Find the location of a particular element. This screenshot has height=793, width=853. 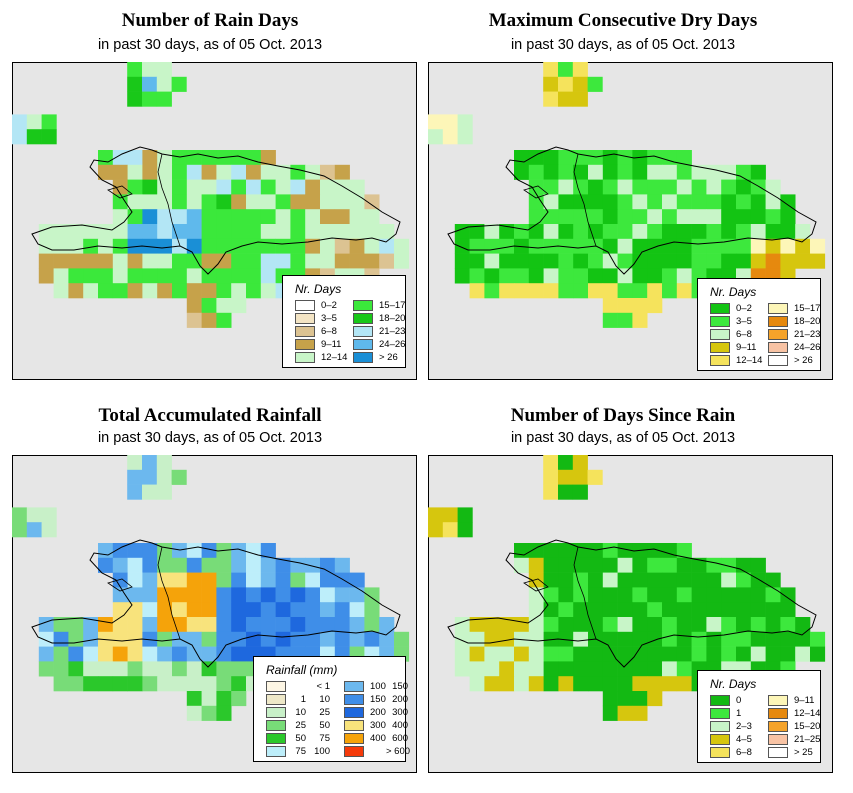

legend-label: > 25 is located at coordinates (803, 752).